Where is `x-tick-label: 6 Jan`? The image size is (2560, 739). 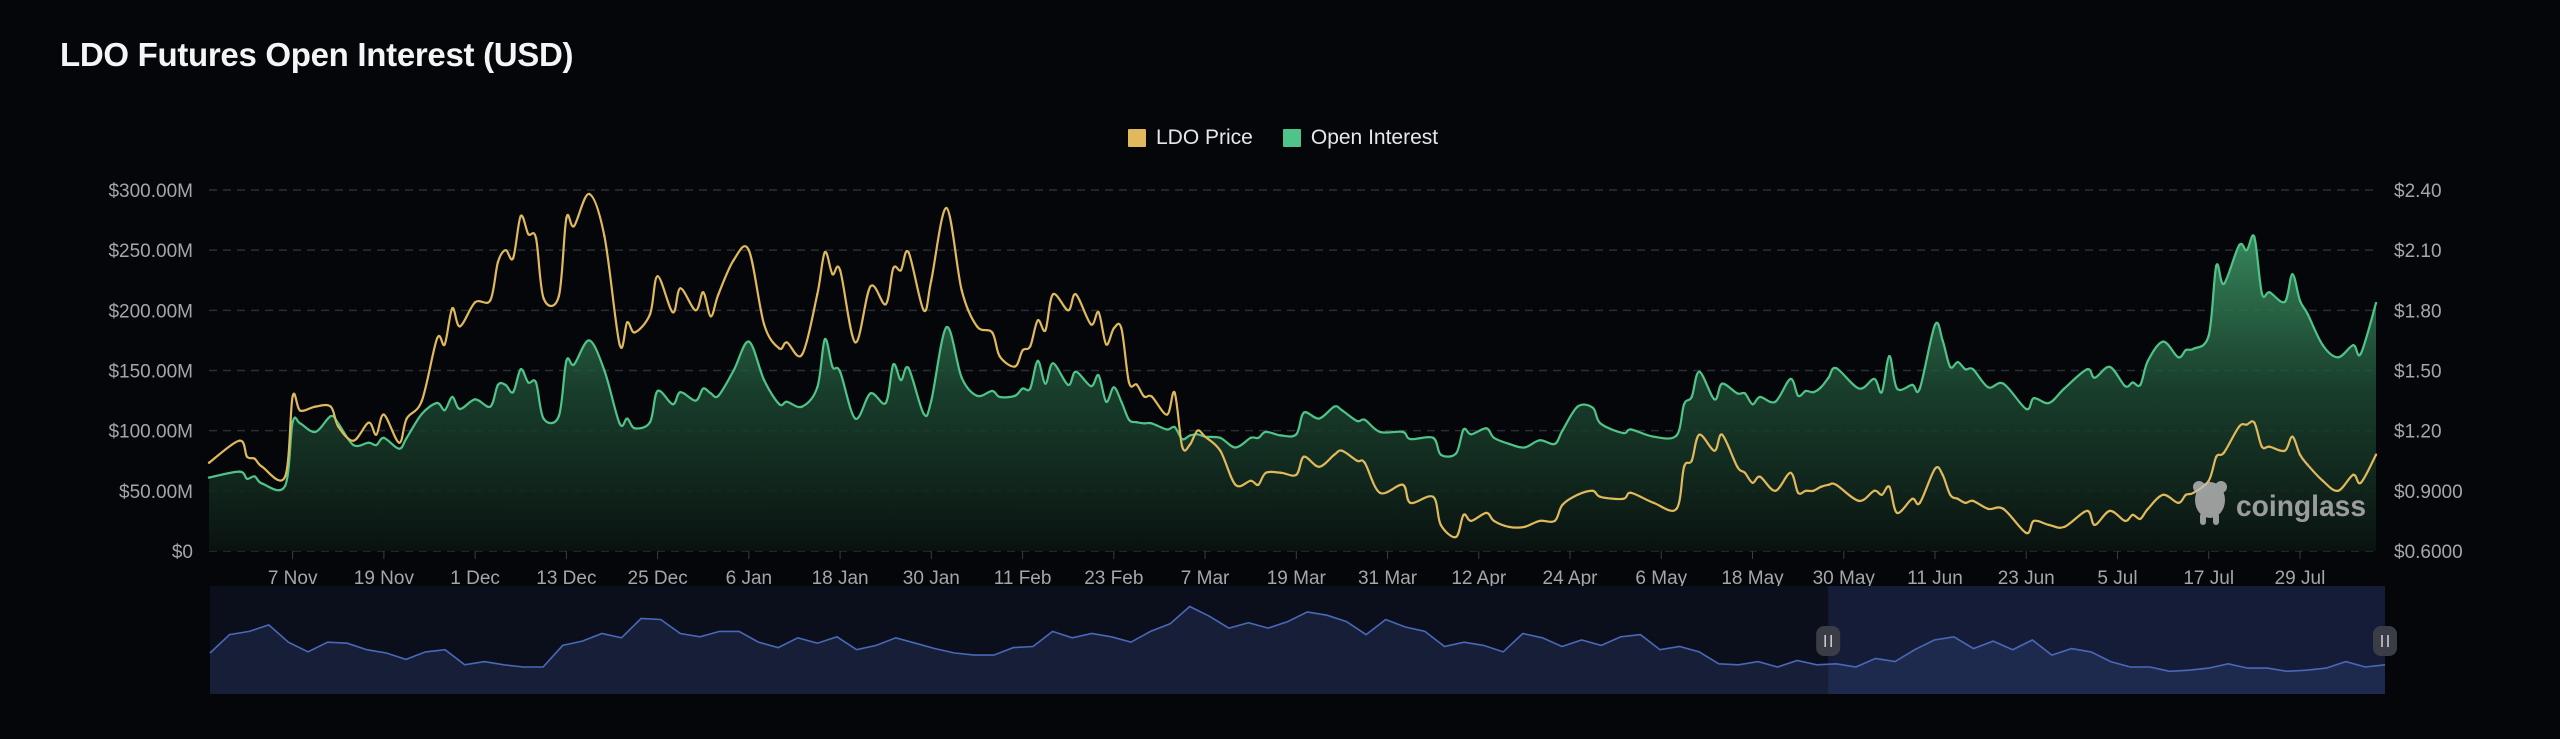 x-tick-label: 6 Jan is located at coordinates (749, 578).